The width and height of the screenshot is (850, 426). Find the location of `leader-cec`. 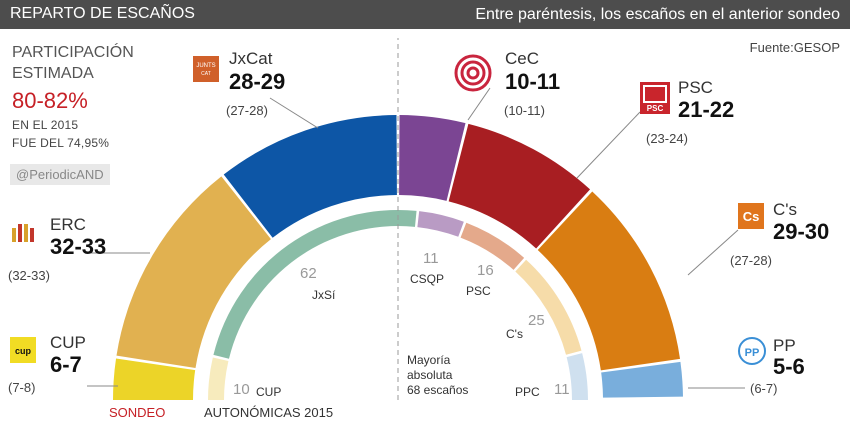

leader-cec is located at coordinates (479, 104).